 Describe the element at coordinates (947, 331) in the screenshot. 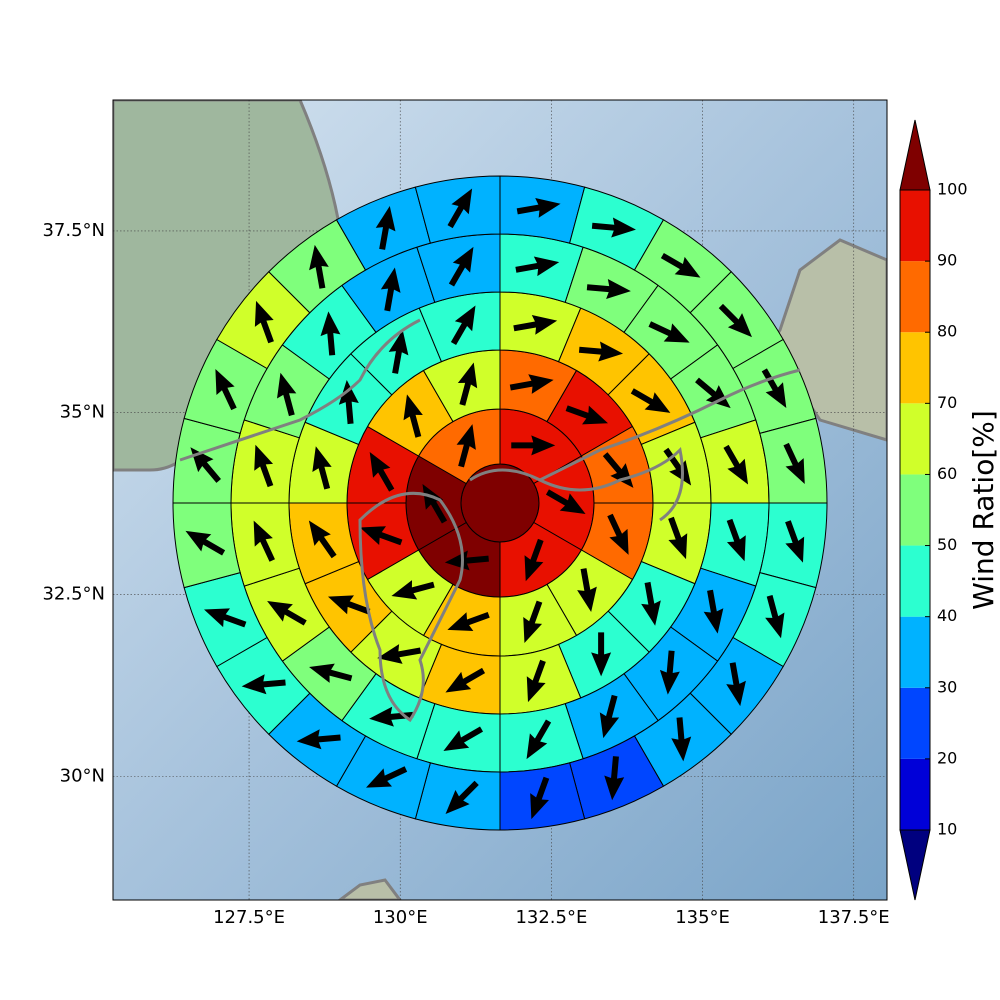

I see `colorbar-tick-label: 80` at that location.